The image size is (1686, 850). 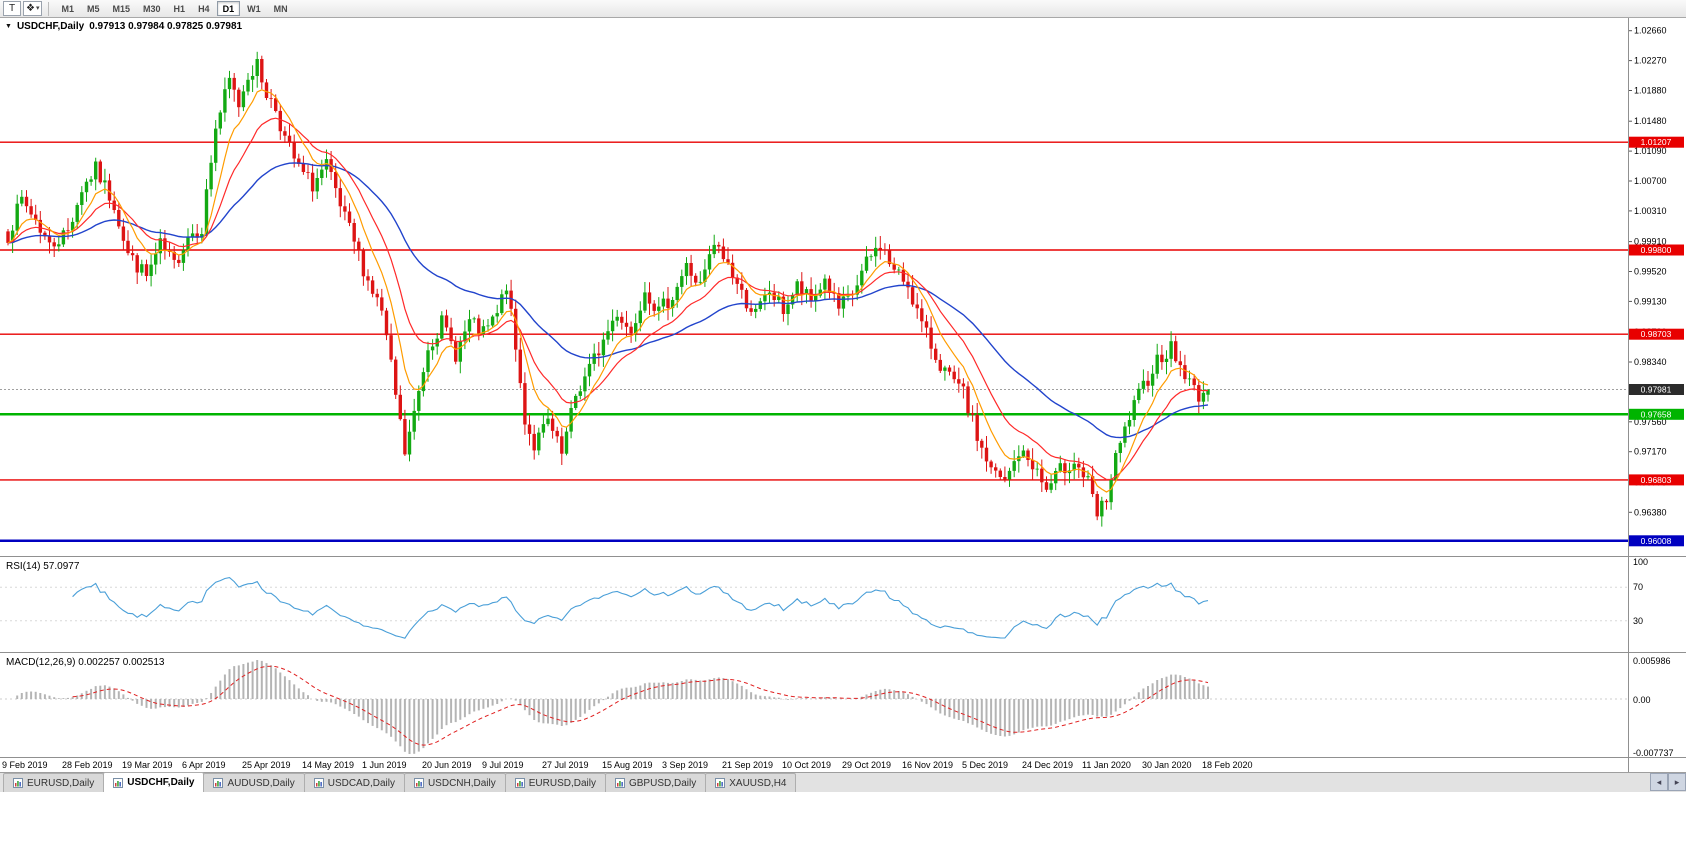 I want to click on svg-text: 0.98703, so click(x=1656, y=334).